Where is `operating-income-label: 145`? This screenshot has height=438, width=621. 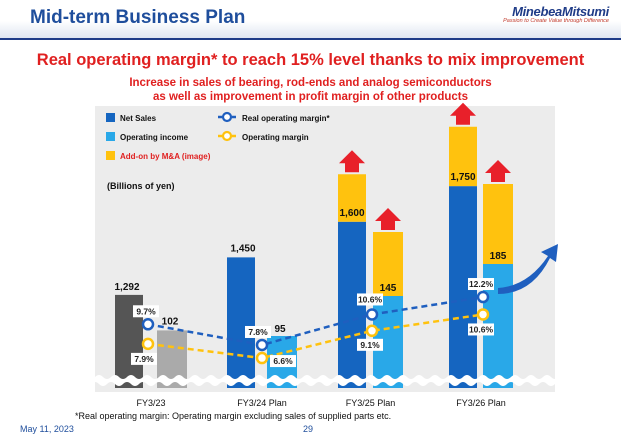
operating-income-label: 145 is located at coordinates (388, 288).